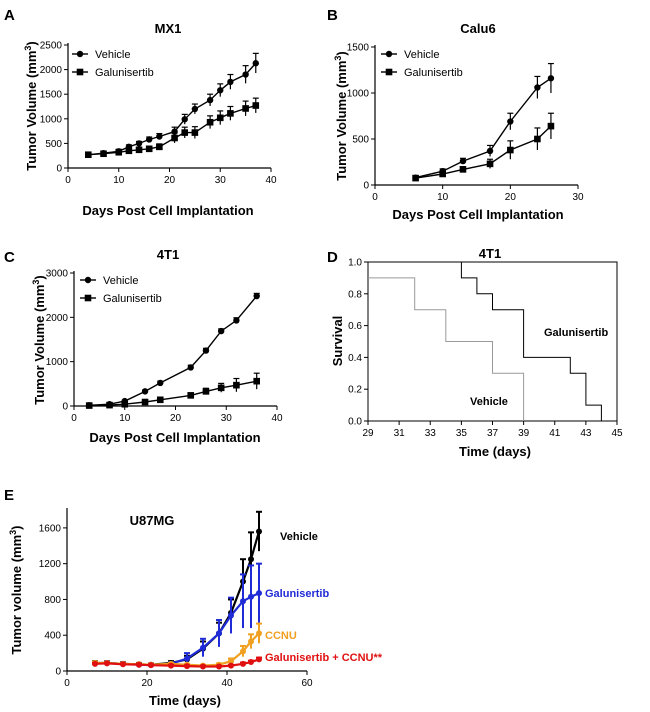 The image size is (650, 712). I want to click on series-vehicle, so click(173, 350).